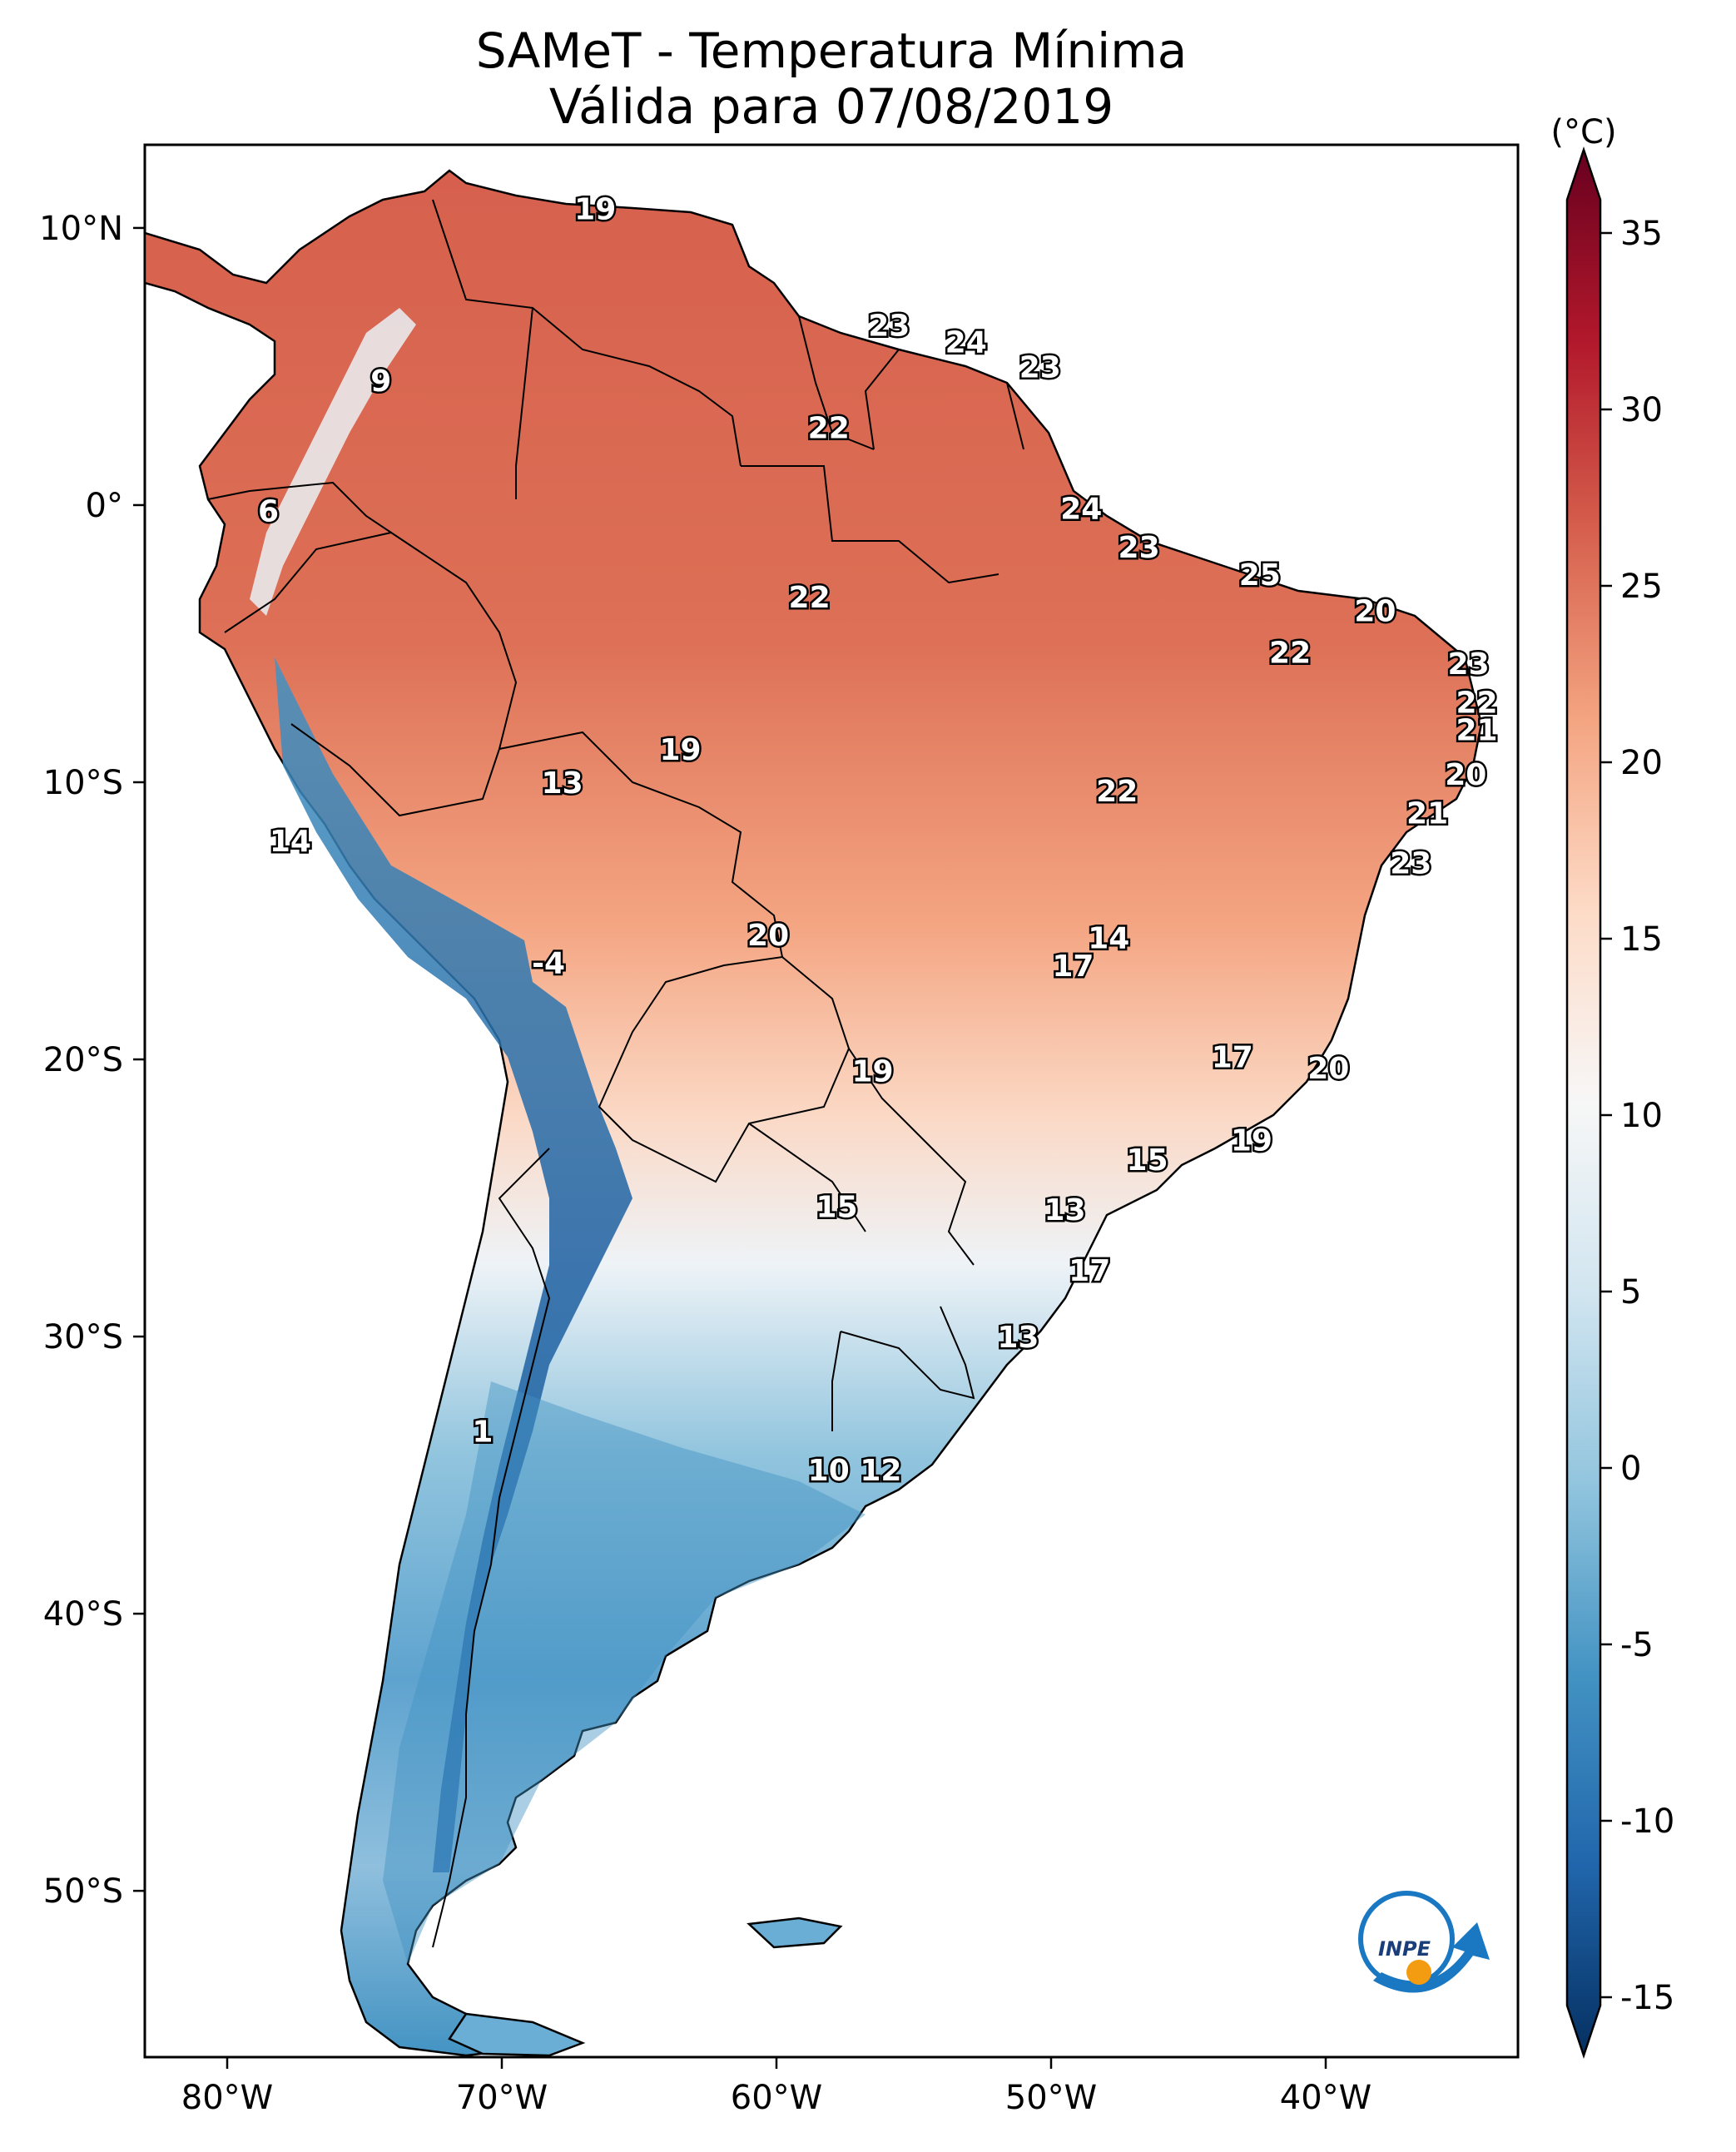  I want to click on colorbar: 35 30 25 20 15 10 5 0 -5 -10 -15 (°C), so click(1612, 1086).